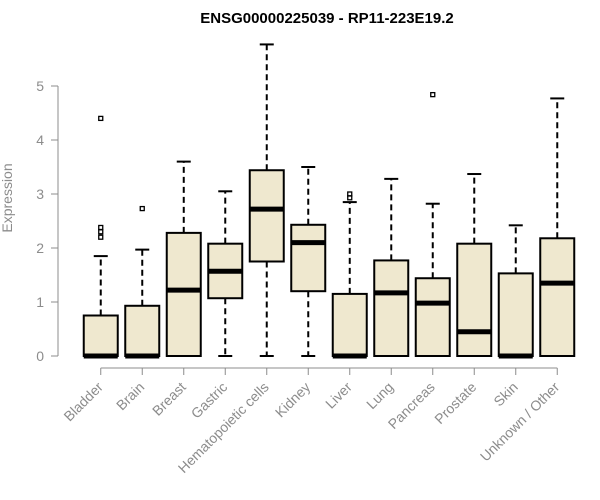  What do you see at coordinates (40, 302) in the screenshot?
I see `y-tick-label: 1` at bounding box center [40, 302].